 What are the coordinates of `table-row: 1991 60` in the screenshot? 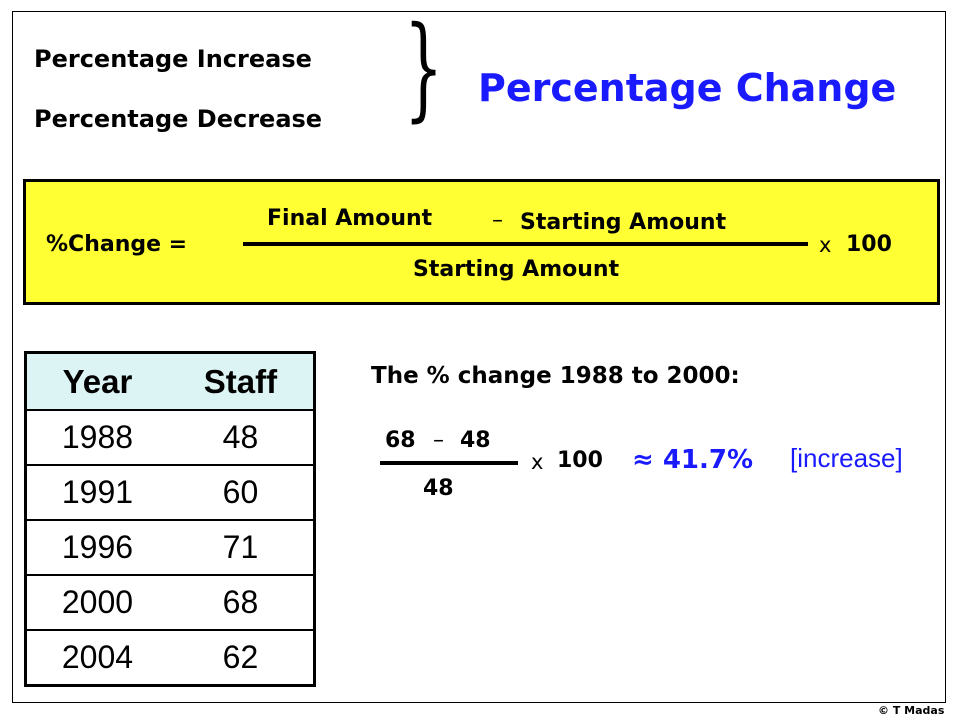 It's located at (170, 493).